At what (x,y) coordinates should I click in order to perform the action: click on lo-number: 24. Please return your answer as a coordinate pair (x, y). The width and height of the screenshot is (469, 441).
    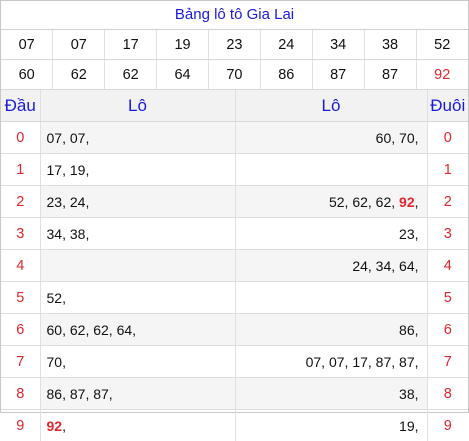
    Looking at the image, I should click on (78, 202).